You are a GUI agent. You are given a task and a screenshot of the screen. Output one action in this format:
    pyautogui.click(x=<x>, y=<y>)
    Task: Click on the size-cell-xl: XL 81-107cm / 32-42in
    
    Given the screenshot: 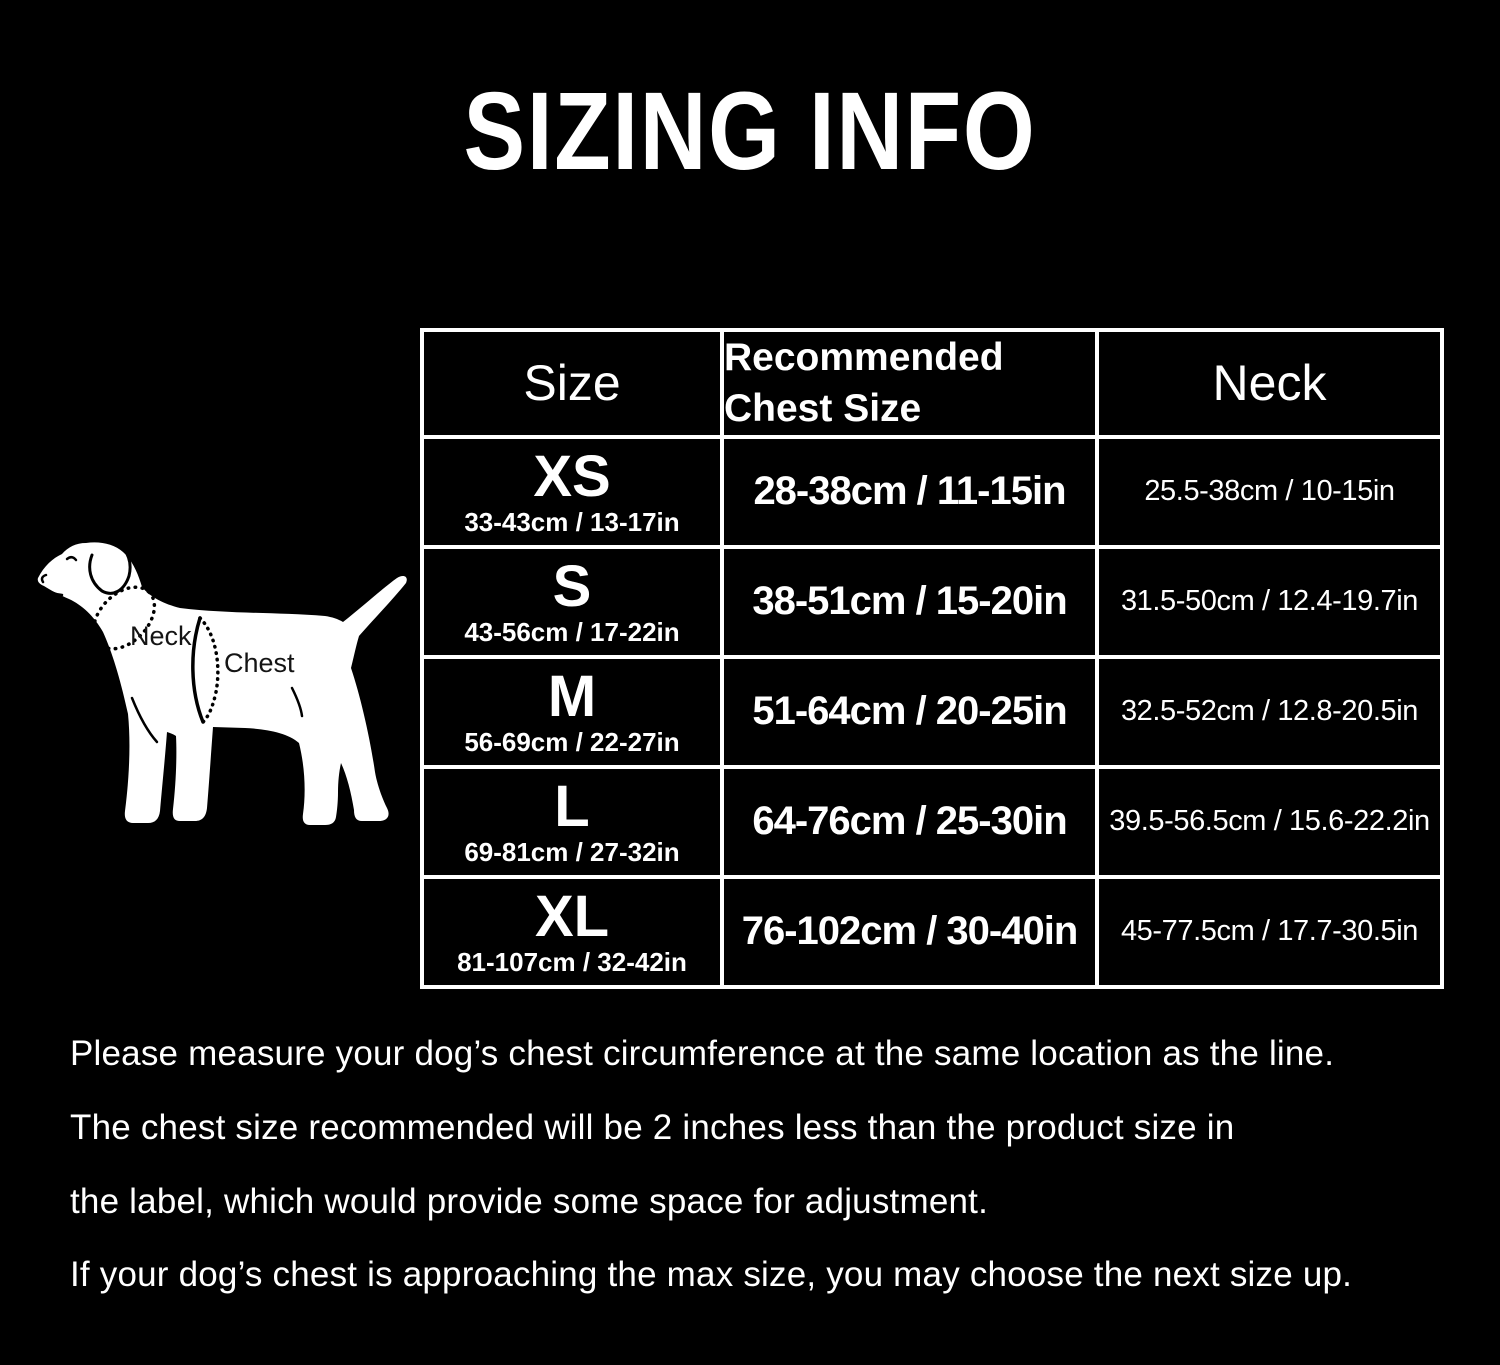 What is the action you would take?
    pyautogui.click(x=572, y=931)
    